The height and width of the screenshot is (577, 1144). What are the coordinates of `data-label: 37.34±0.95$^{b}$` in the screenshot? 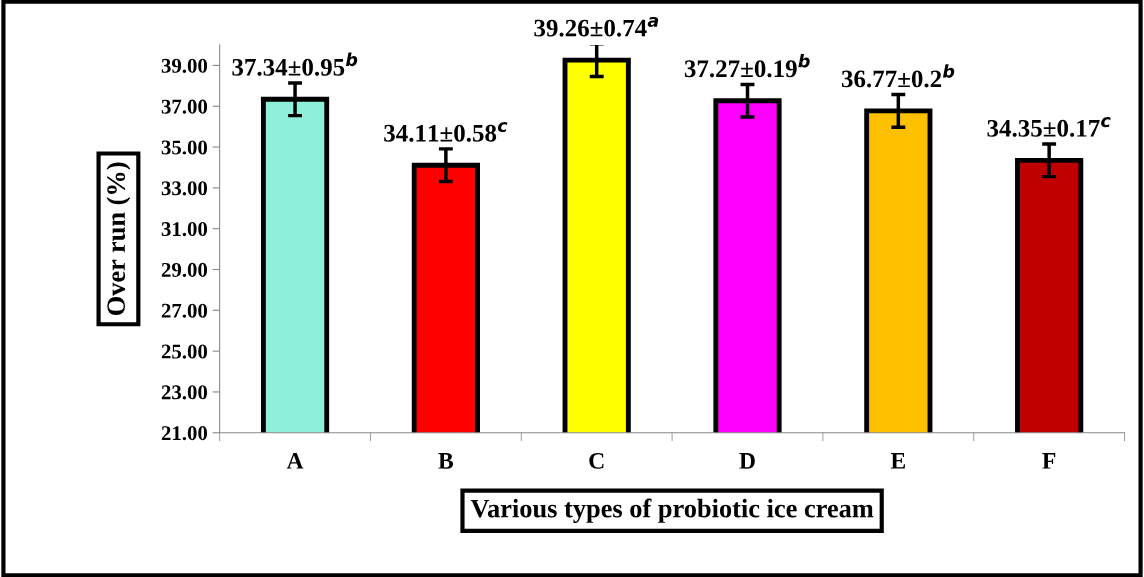 It's located at (295, 64).